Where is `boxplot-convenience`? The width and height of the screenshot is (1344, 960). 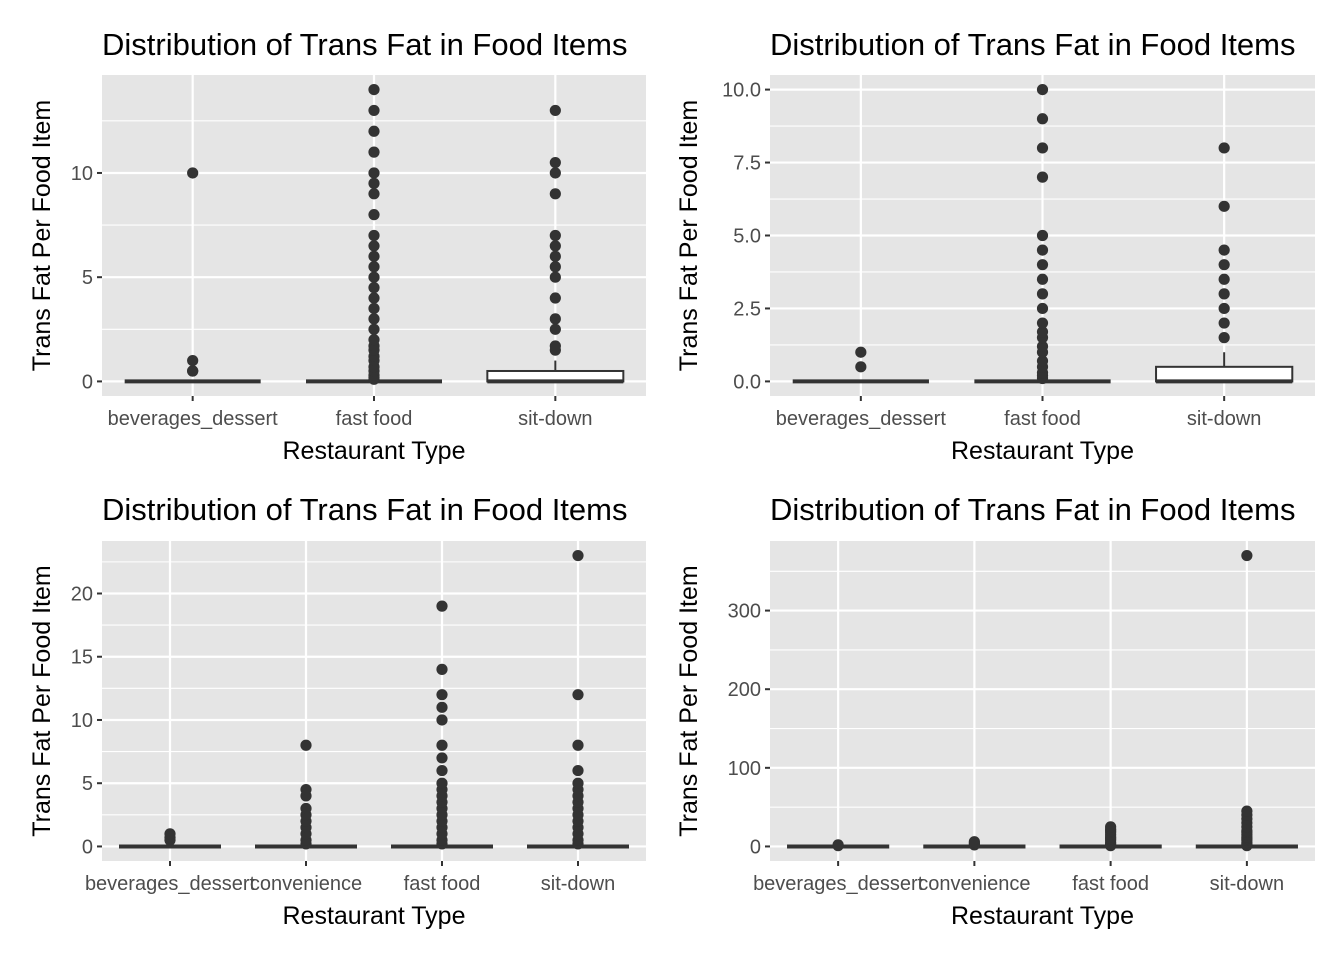
boxplot-convenience is located at coordinates (306, 794).